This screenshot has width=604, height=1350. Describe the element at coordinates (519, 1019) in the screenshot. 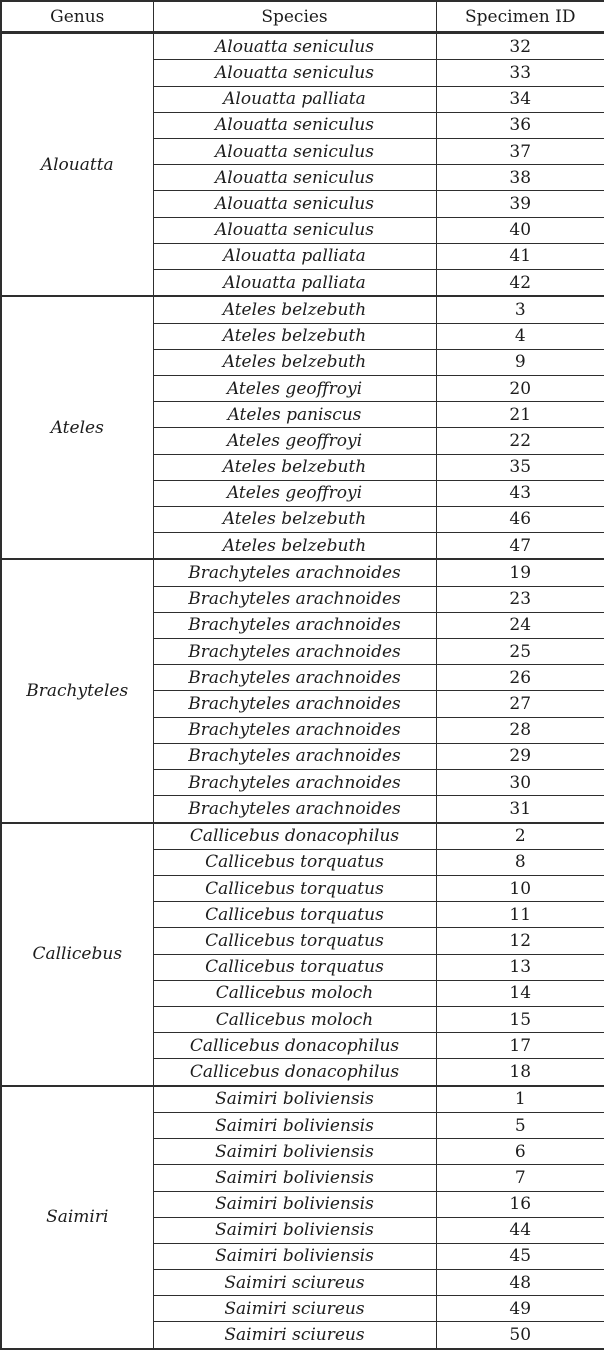

I see `specimen-id-cell: 15` at that location.